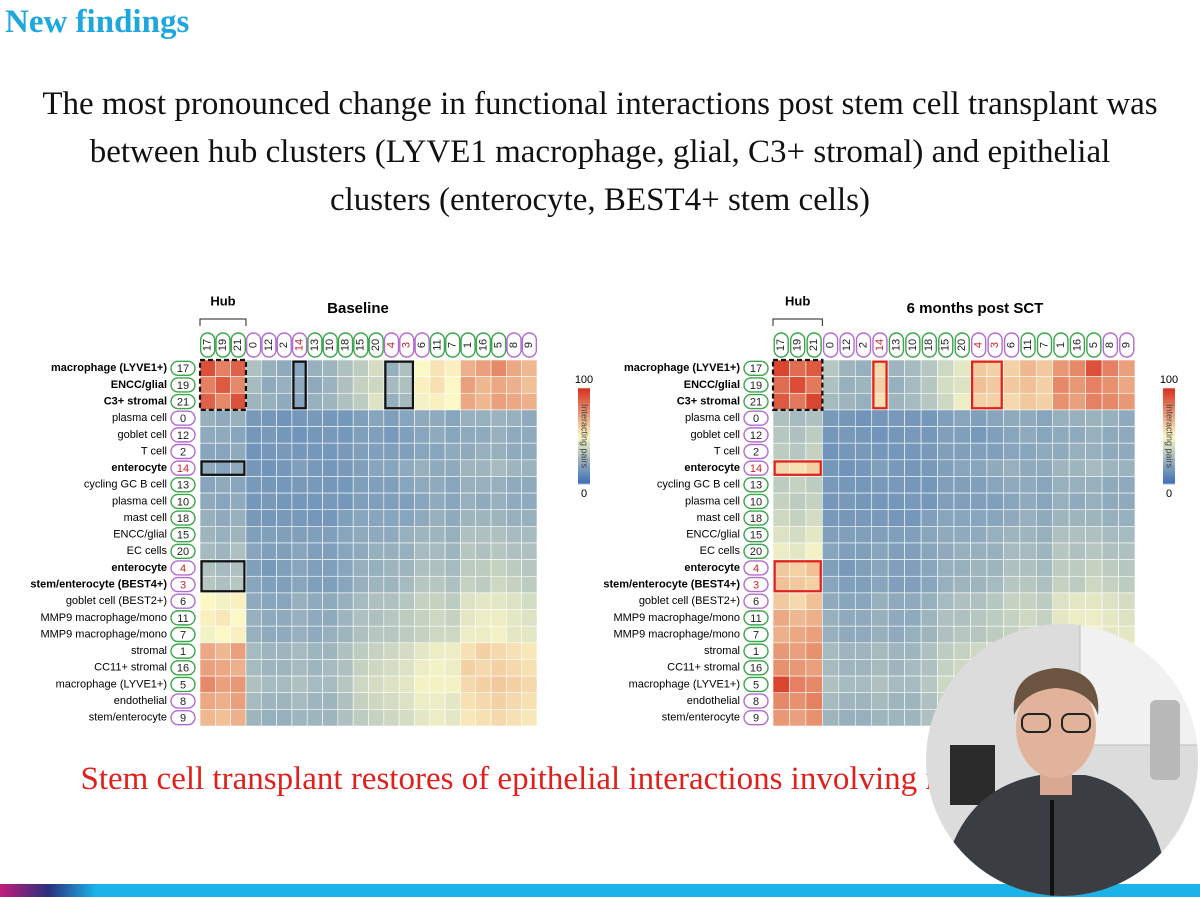 The height and width of the screenshot is (897, 1200). I want to click on row-id: 14, so click(183, 469).